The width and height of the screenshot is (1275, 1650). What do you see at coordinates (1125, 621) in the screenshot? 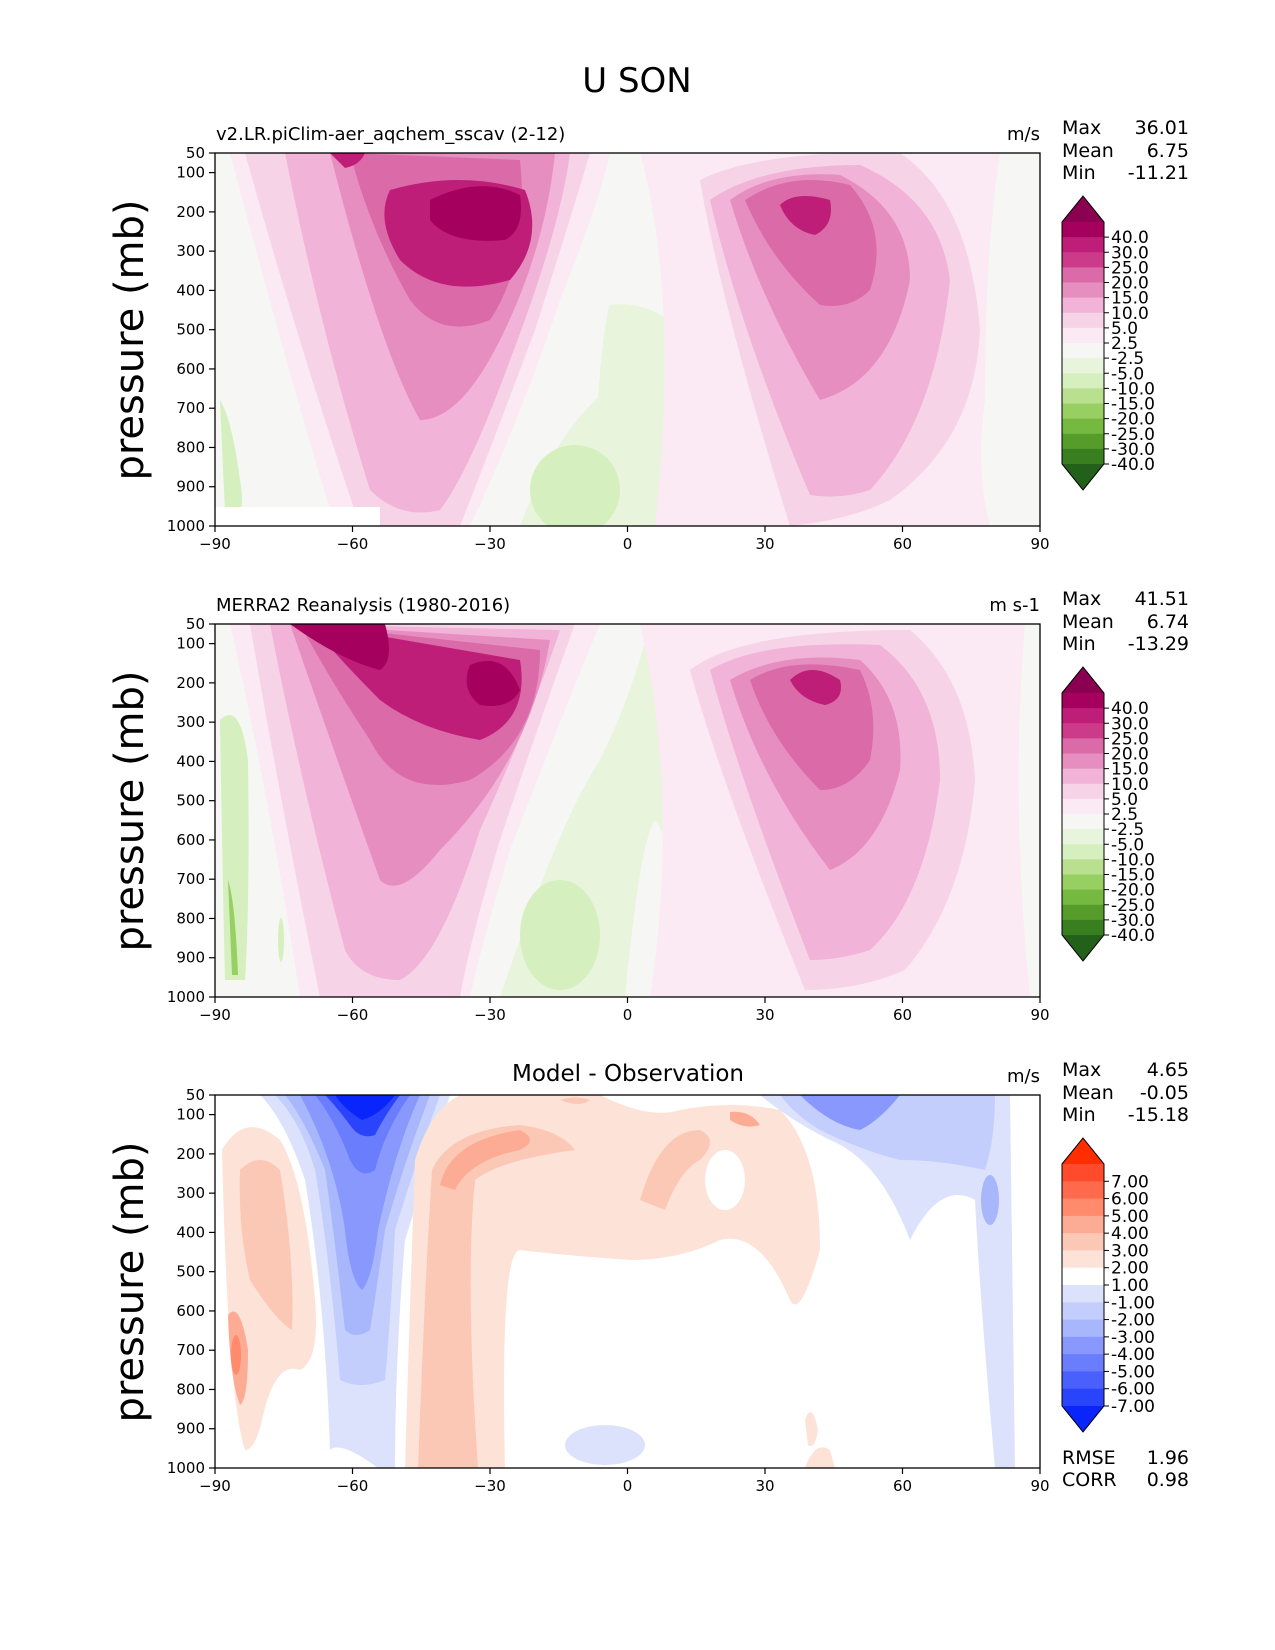
I see `stats-block: Max 41.51 Mean 6.74 Min -13.29` at bounding box center [1125, 621].